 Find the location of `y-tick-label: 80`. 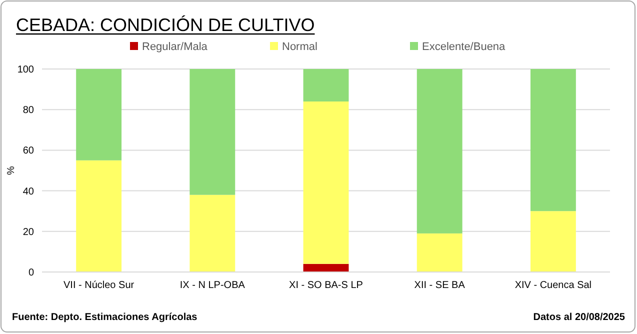

y-tick-label: 80 is located at coordinates (28, 110).